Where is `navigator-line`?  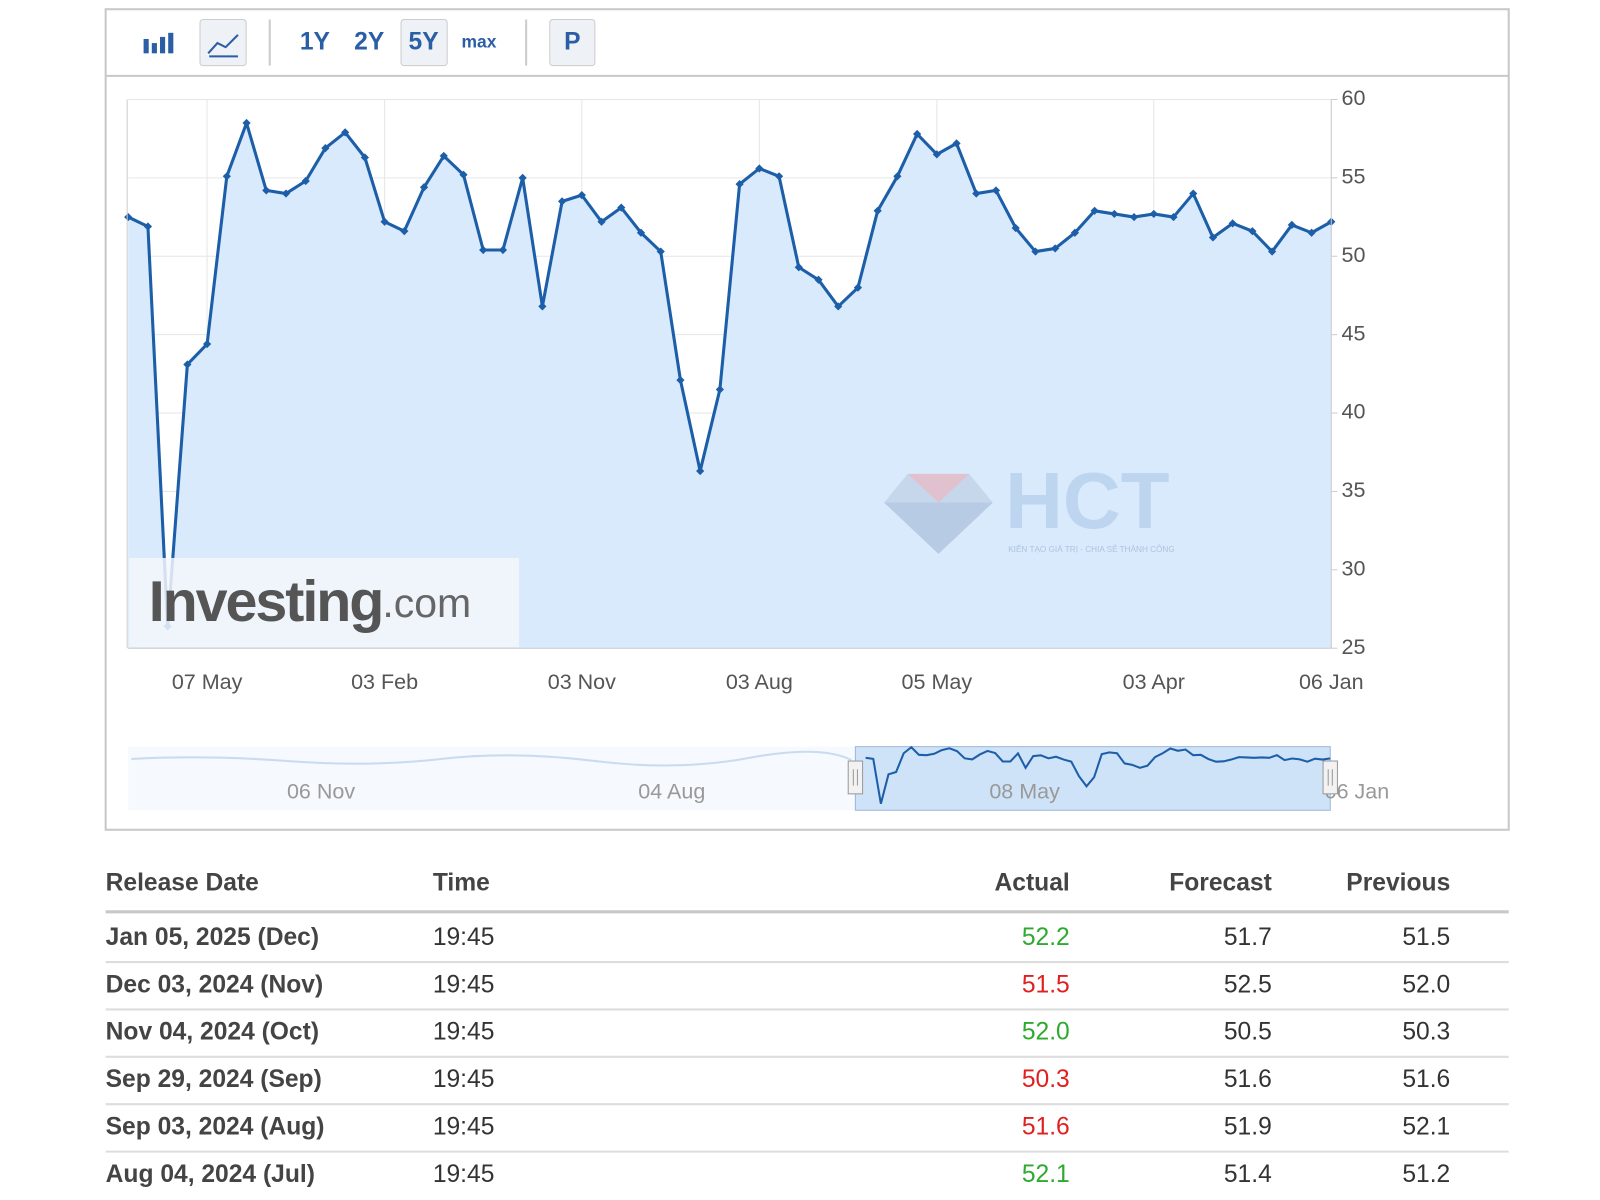
navigator-line is located at coordinates (1098, 774).